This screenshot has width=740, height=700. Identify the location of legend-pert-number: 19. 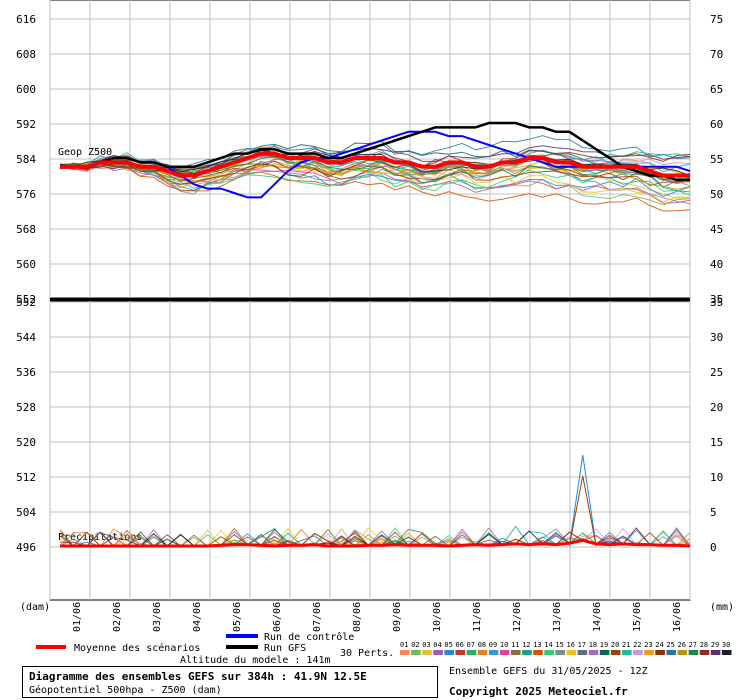
(604, 645).